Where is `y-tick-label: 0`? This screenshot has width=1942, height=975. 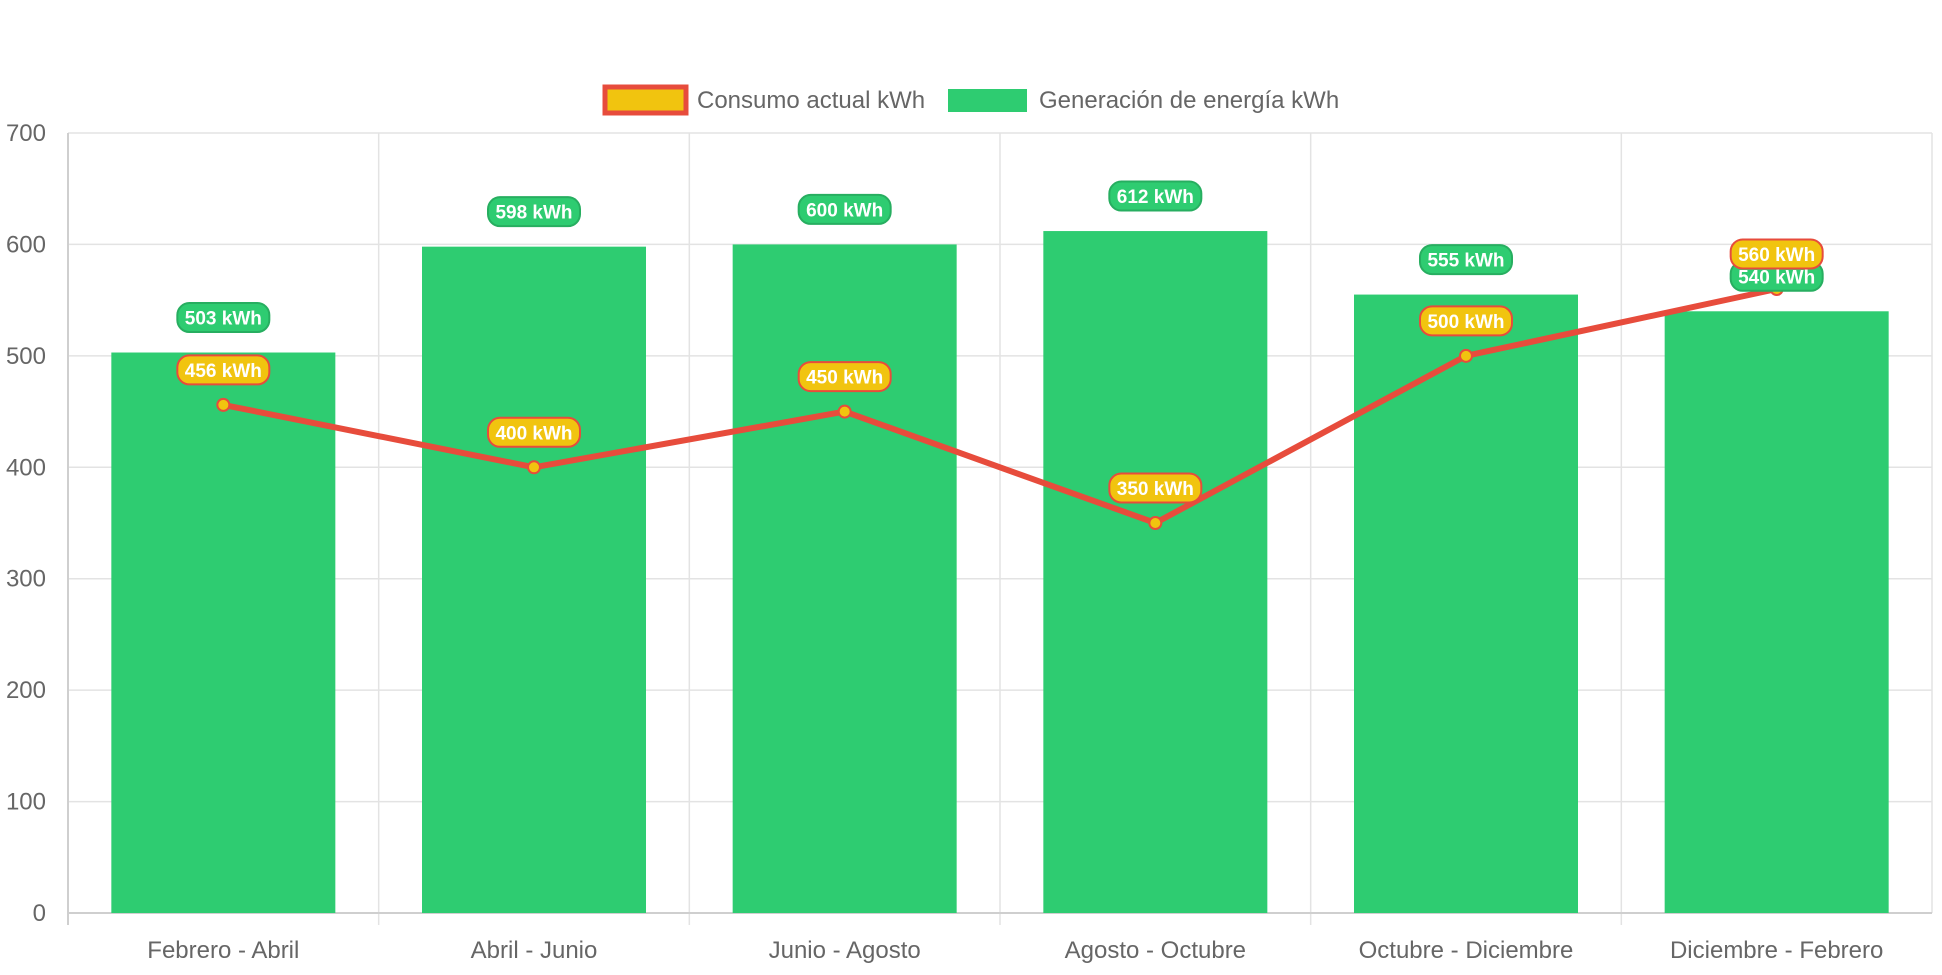
y-tick-label: 0 is located at coordinates (39, 913).